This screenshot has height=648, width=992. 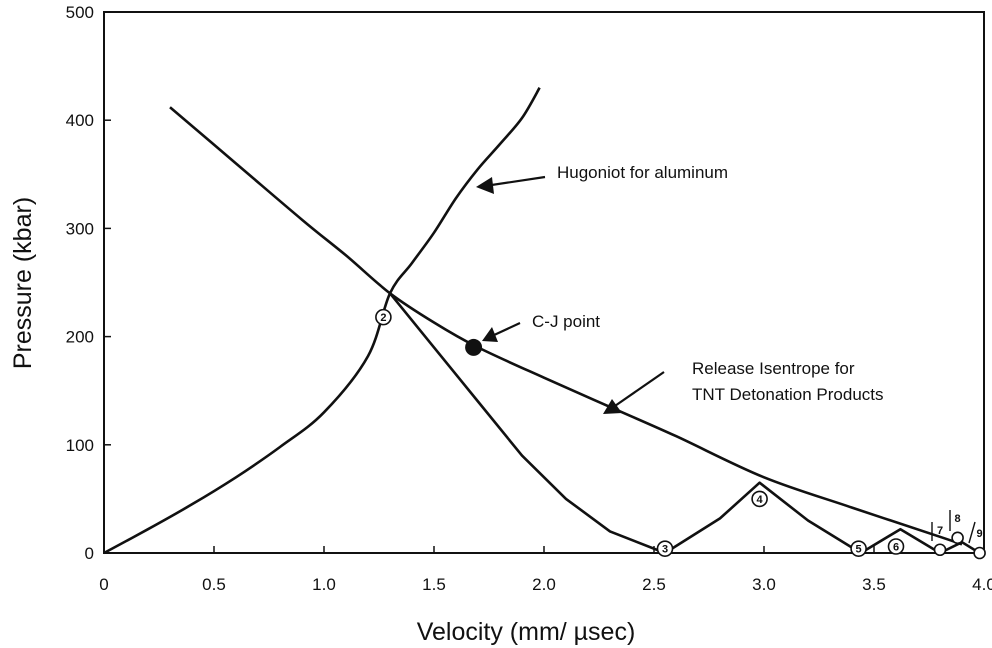 What do you see at coordinates (103, 584) in the screenshot?
I see `x-tick-label: 0` at bounding box center [103, 584].